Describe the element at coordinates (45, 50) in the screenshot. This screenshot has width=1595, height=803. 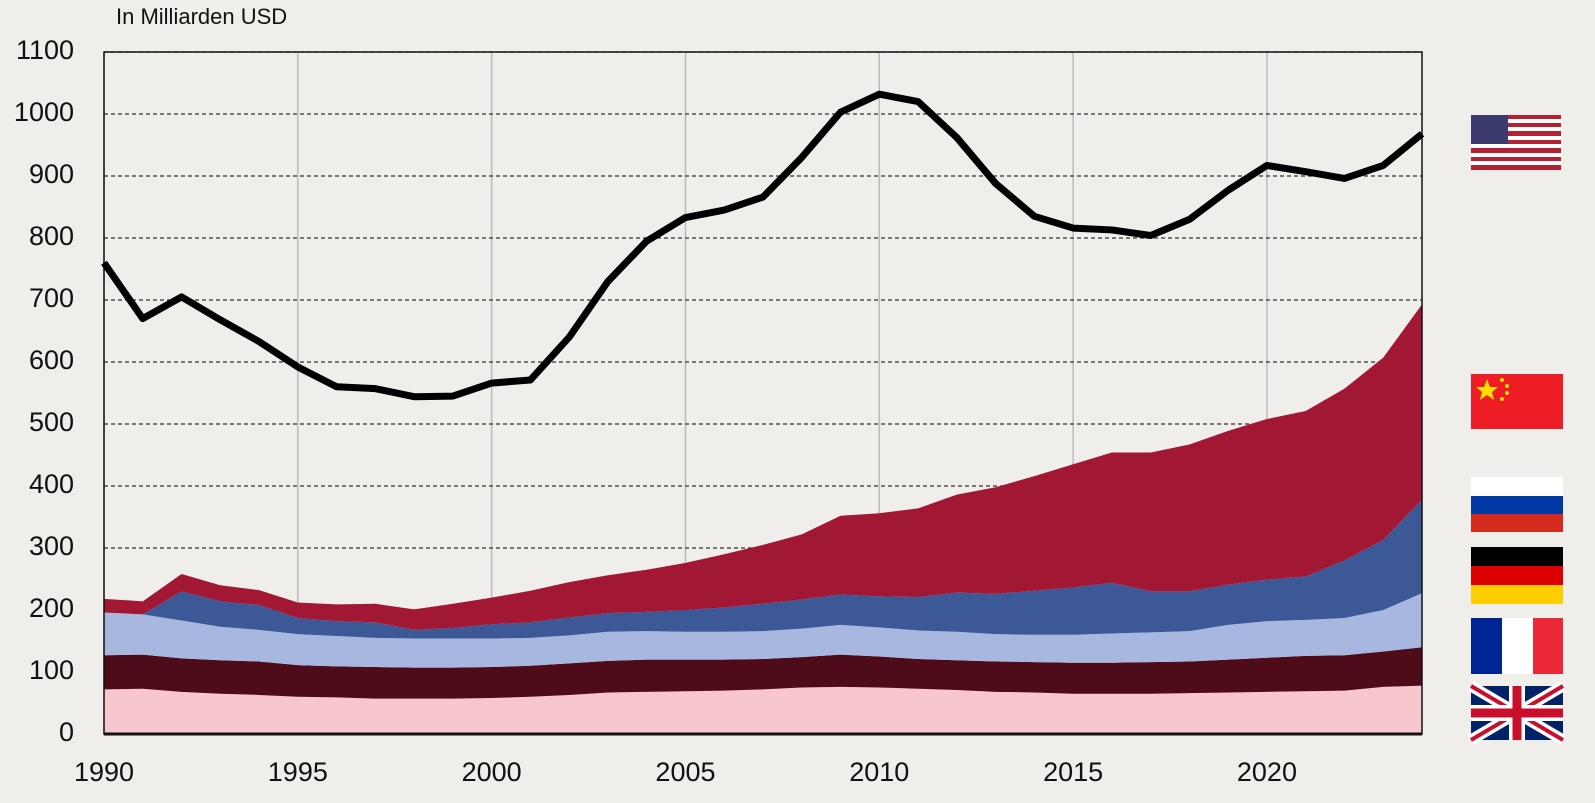
I see `y-tick-label: 1100` at that location.